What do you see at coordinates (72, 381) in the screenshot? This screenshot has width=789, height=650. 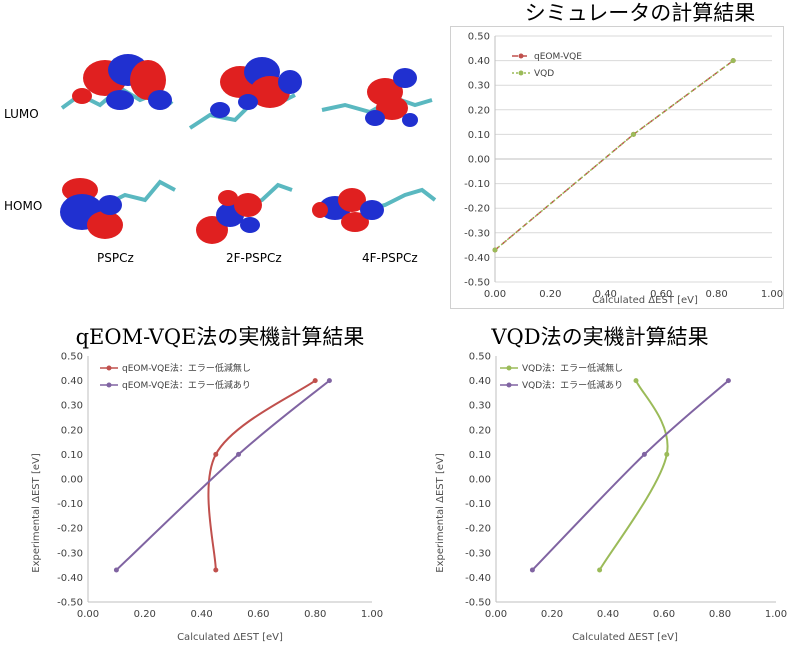 I see `qeom-vqe-chart-y-tick-label: 0.40` at bounding box center [72, 381].